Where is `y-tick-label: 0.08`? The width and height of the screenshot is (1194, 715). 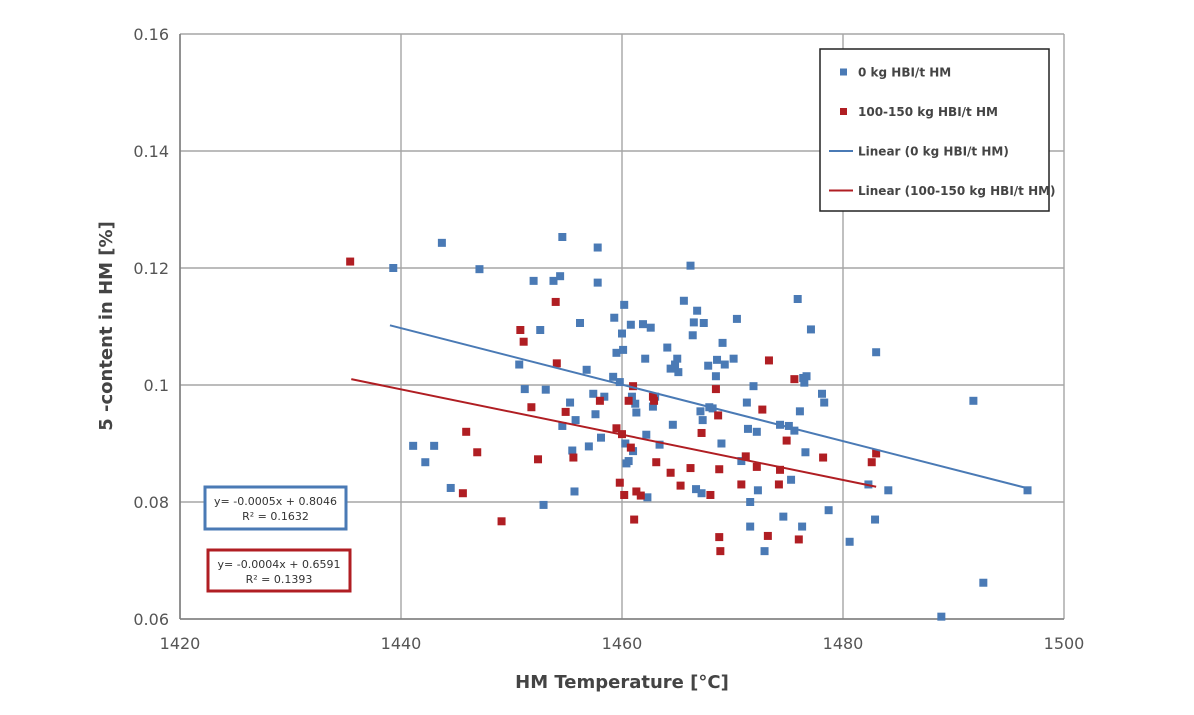 y-tick-label: 0.08 is located at coordinates (151, 502).